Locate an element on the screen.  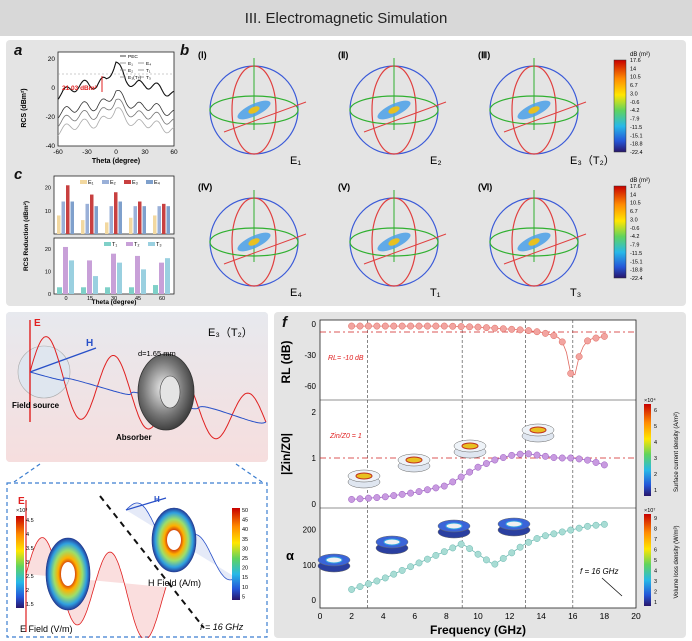
panel-c-xtick: 60 is located at coordinates (162, 299).